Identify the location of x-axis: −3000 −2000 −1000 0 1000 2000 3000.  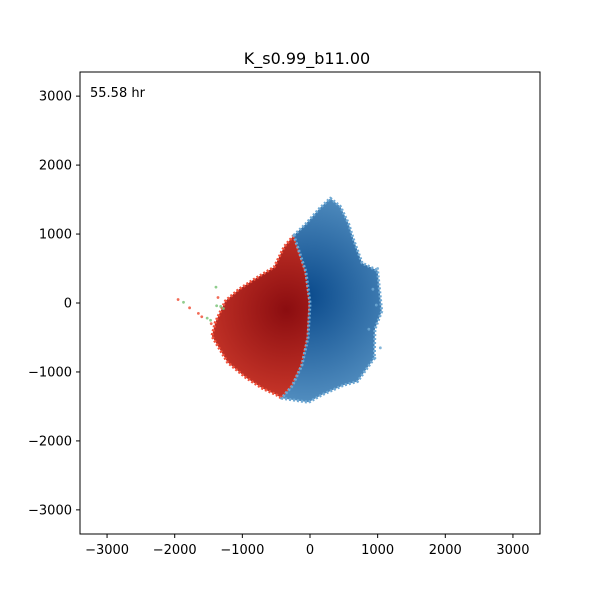
(307, 546).